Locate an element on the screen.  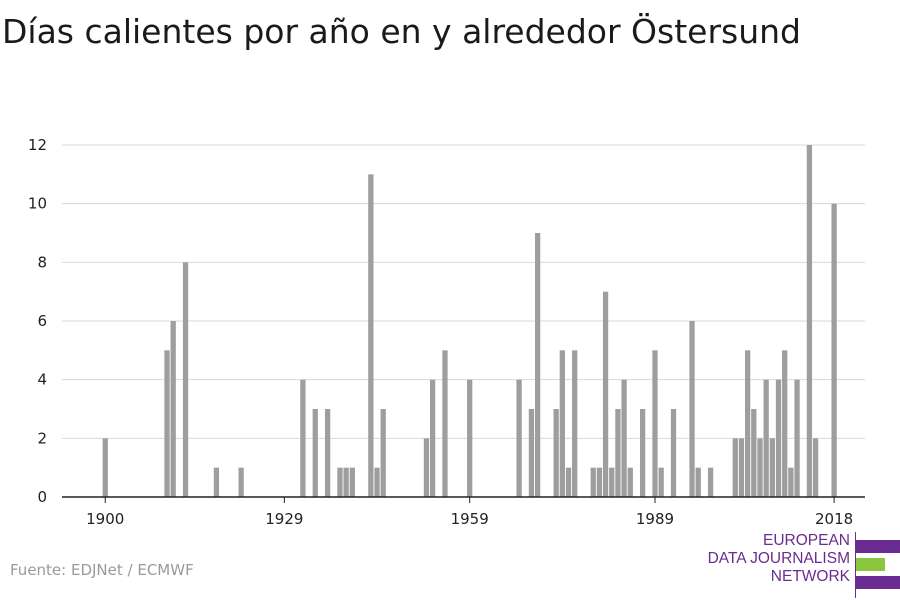
logo-wordmark: EUROPEAN DATA JOURNALISM NETWORK is located at coordinates (779, 559).